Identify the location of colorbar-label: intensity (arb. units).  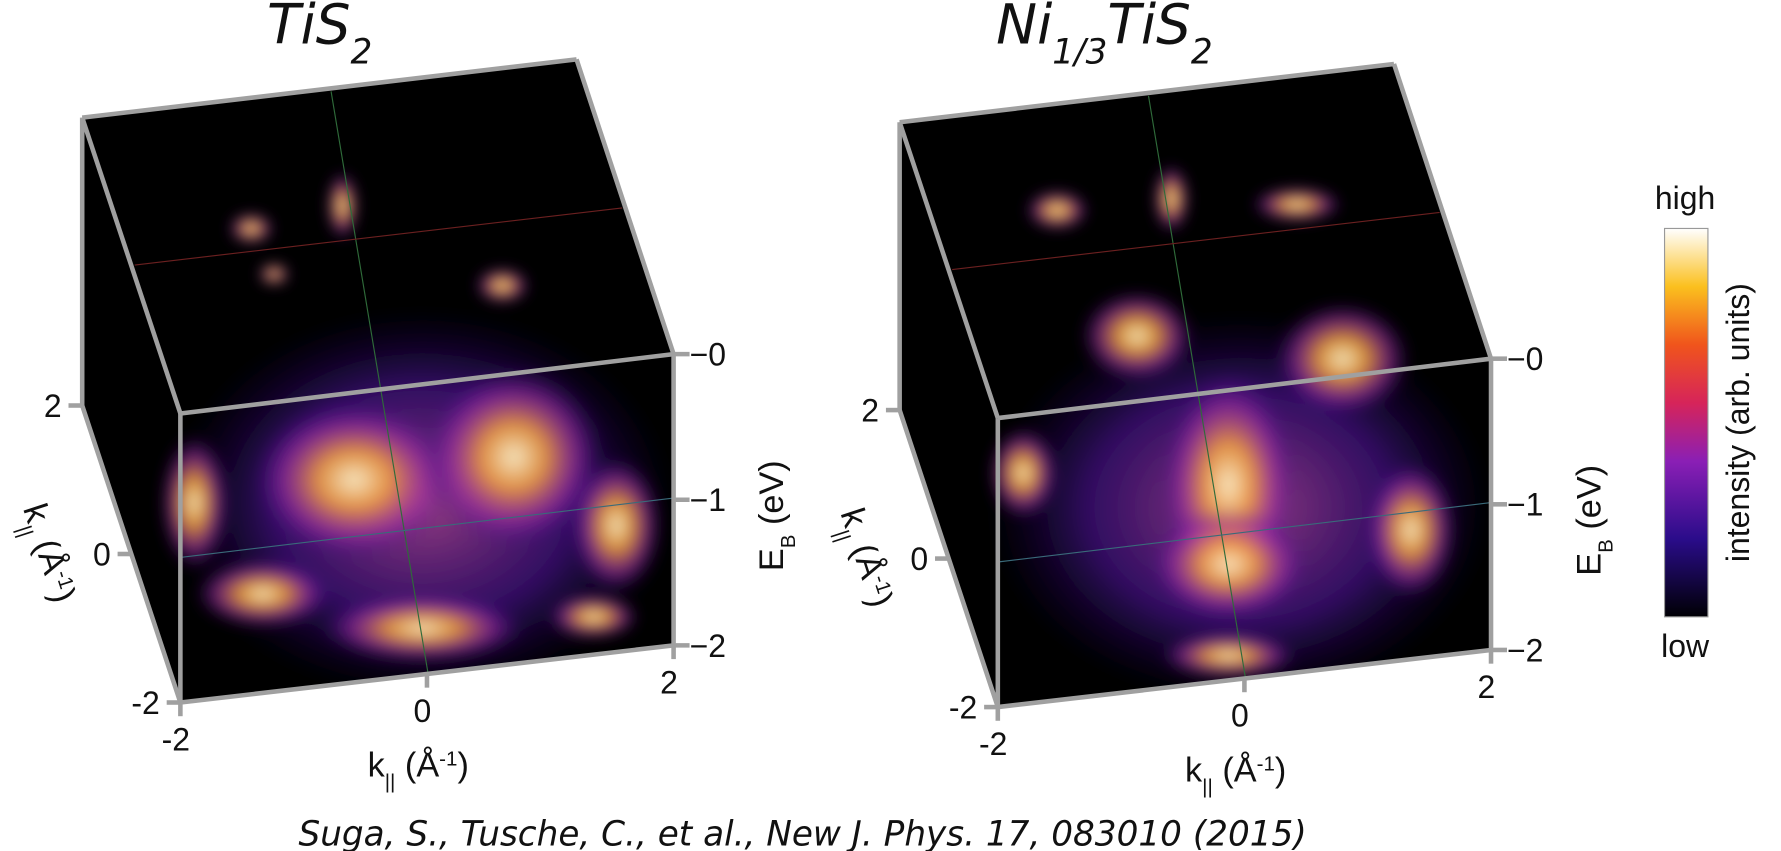
(1738, 422).